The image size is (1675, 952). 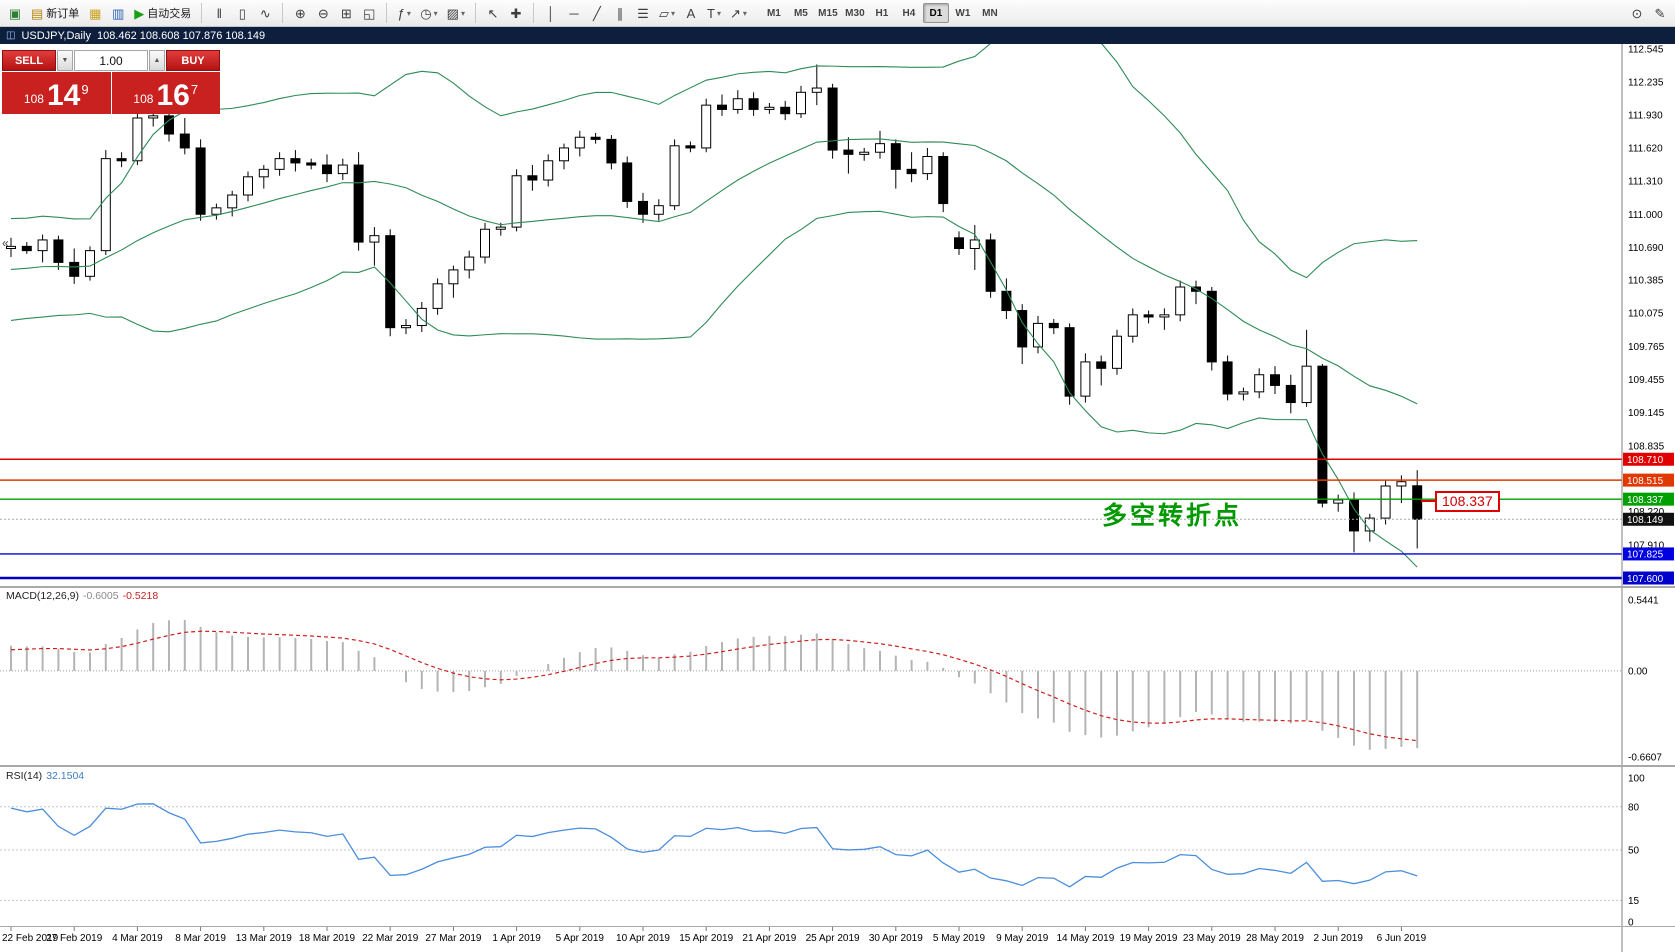 I want to click on chart-symbol-title: USDJPY,Daily, so click(x=56, y=35).